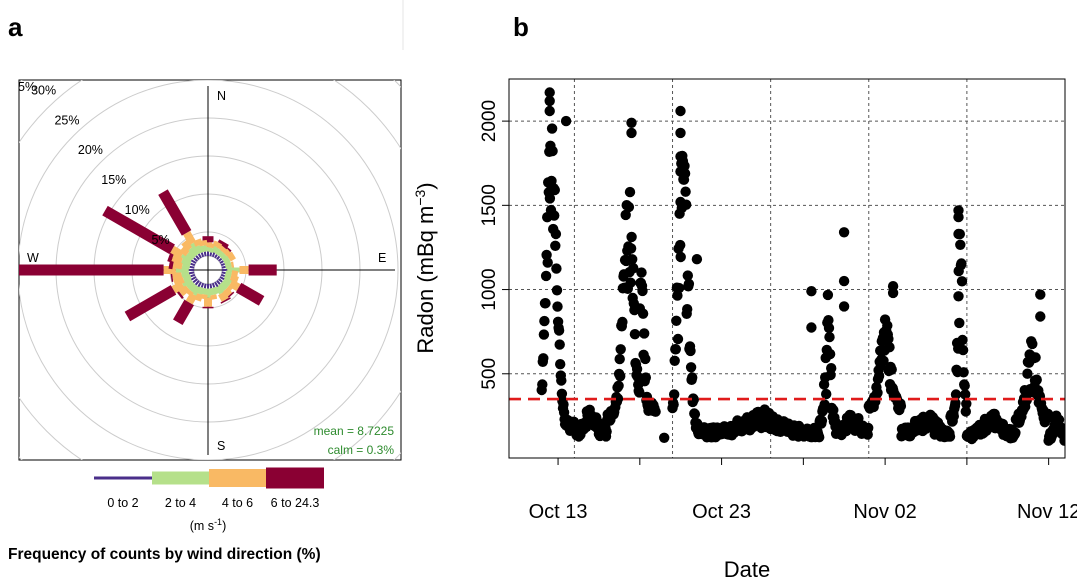 The width and height of the screenshot is (1077, 585). Describe the element at coordinates (221, 96) in the screenshot. I see `compass-north: N` at that location.